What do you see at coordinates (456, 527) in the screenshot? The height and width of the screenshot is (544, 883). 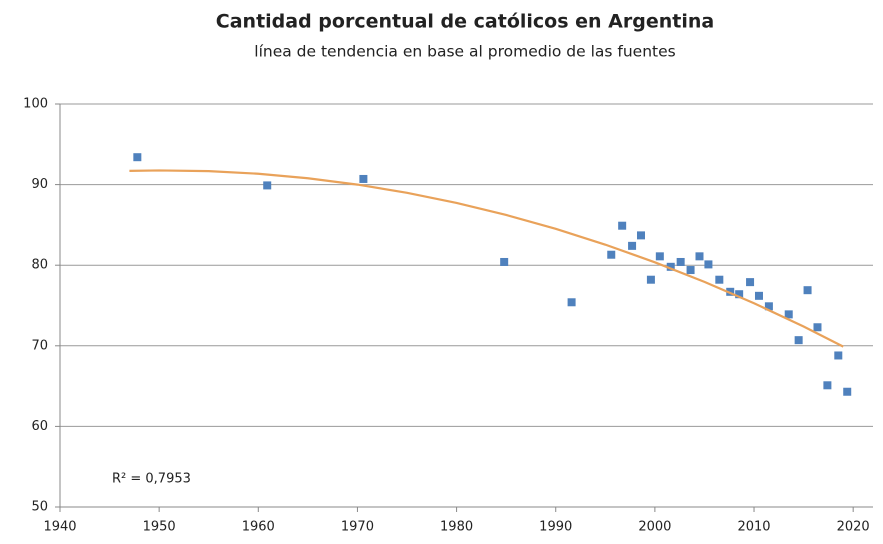 I see `x-tick-label: 1980` at bounding box center [456, 527].